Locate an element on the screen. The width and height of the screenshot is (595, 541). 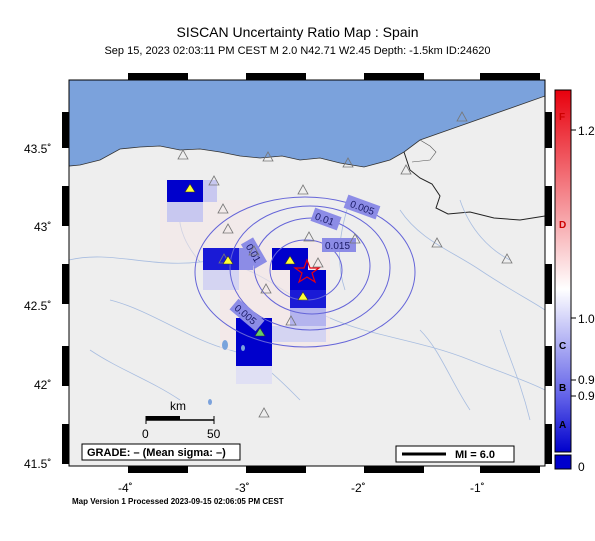
scale-bar: km 0 50 is located at coordinates (181, 420).